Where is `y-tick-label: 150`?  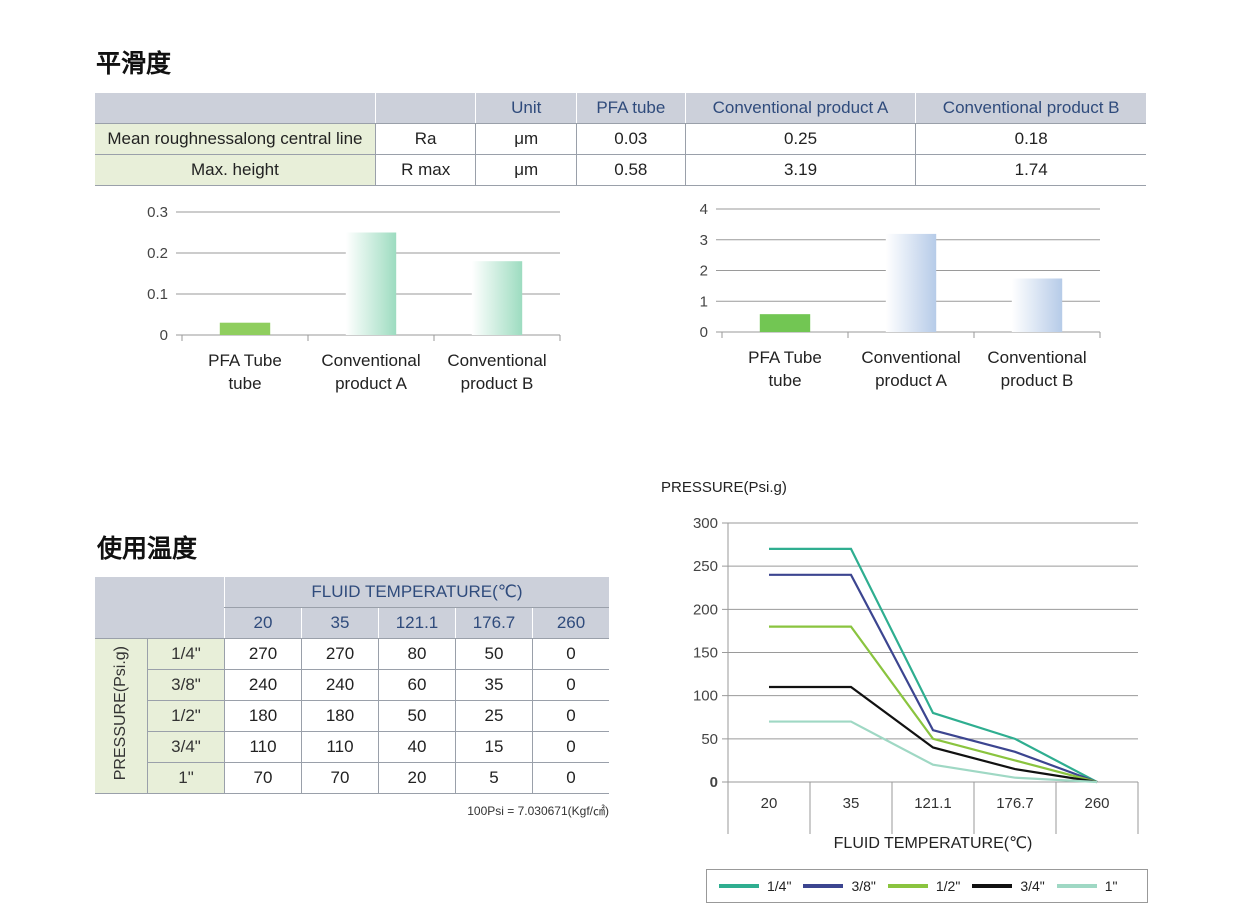 y-tick-label: 150 is located at coordinates (705, 653).